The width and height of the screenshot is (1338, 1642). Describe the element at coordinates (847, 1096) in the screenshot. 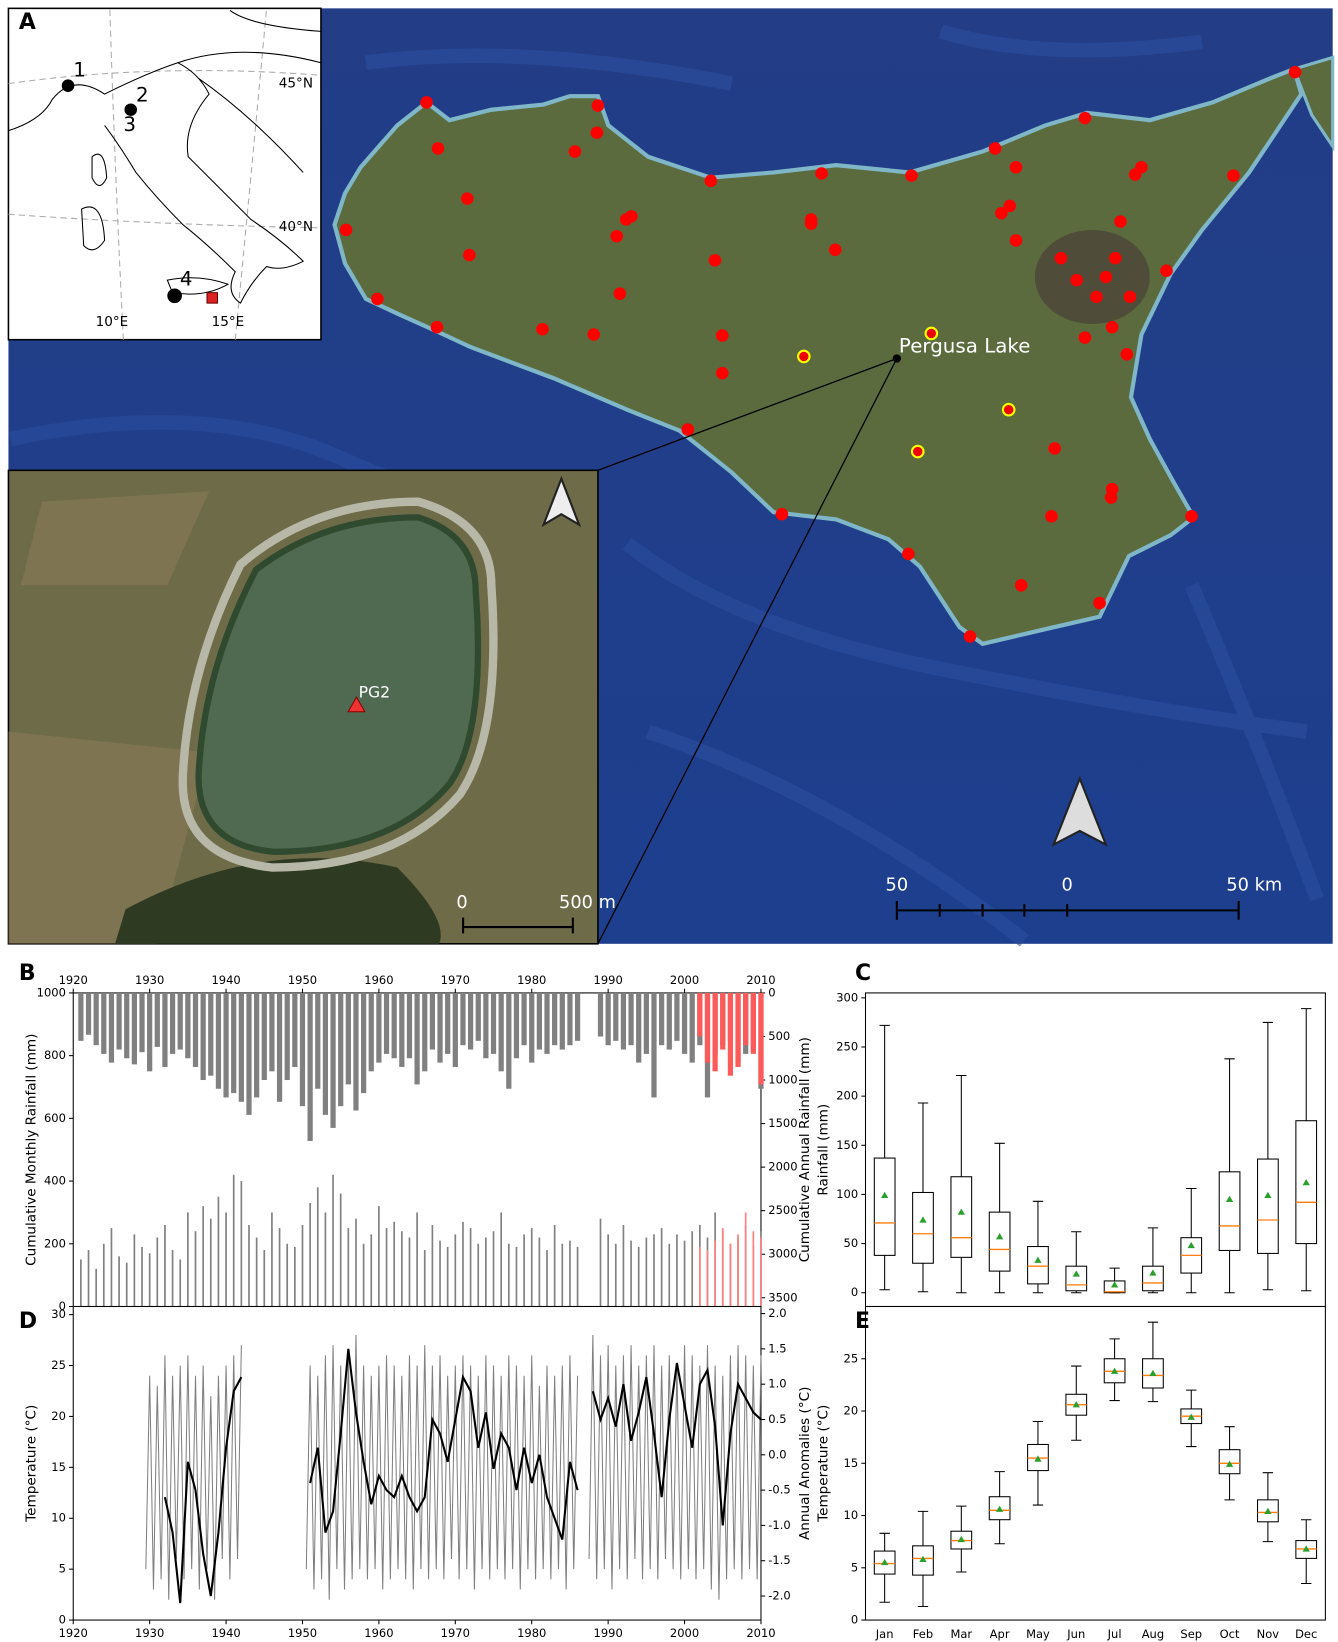

I see `y-tick-label: 200` at that location.